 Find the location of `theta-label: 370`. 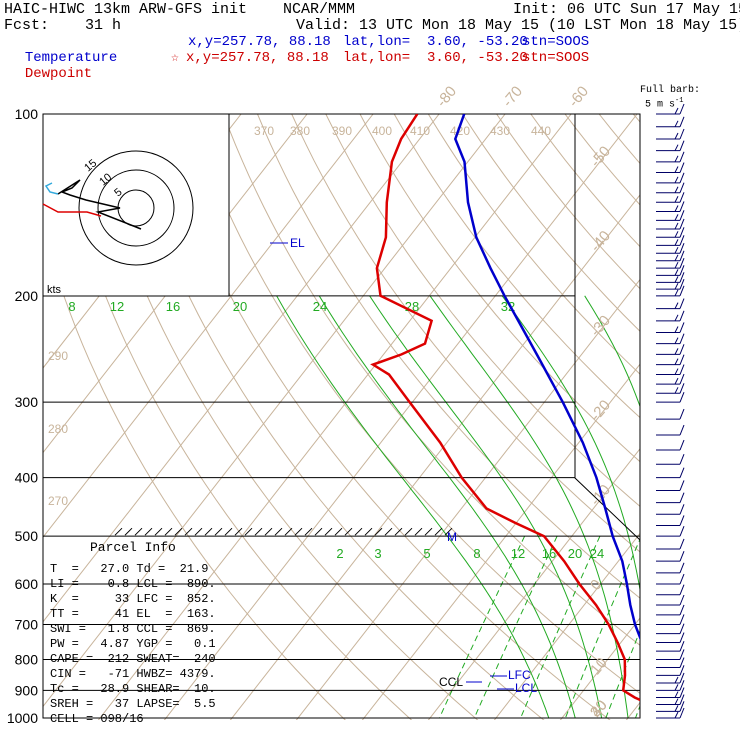

theta-label: 370 is located at coordinates (264, 131).